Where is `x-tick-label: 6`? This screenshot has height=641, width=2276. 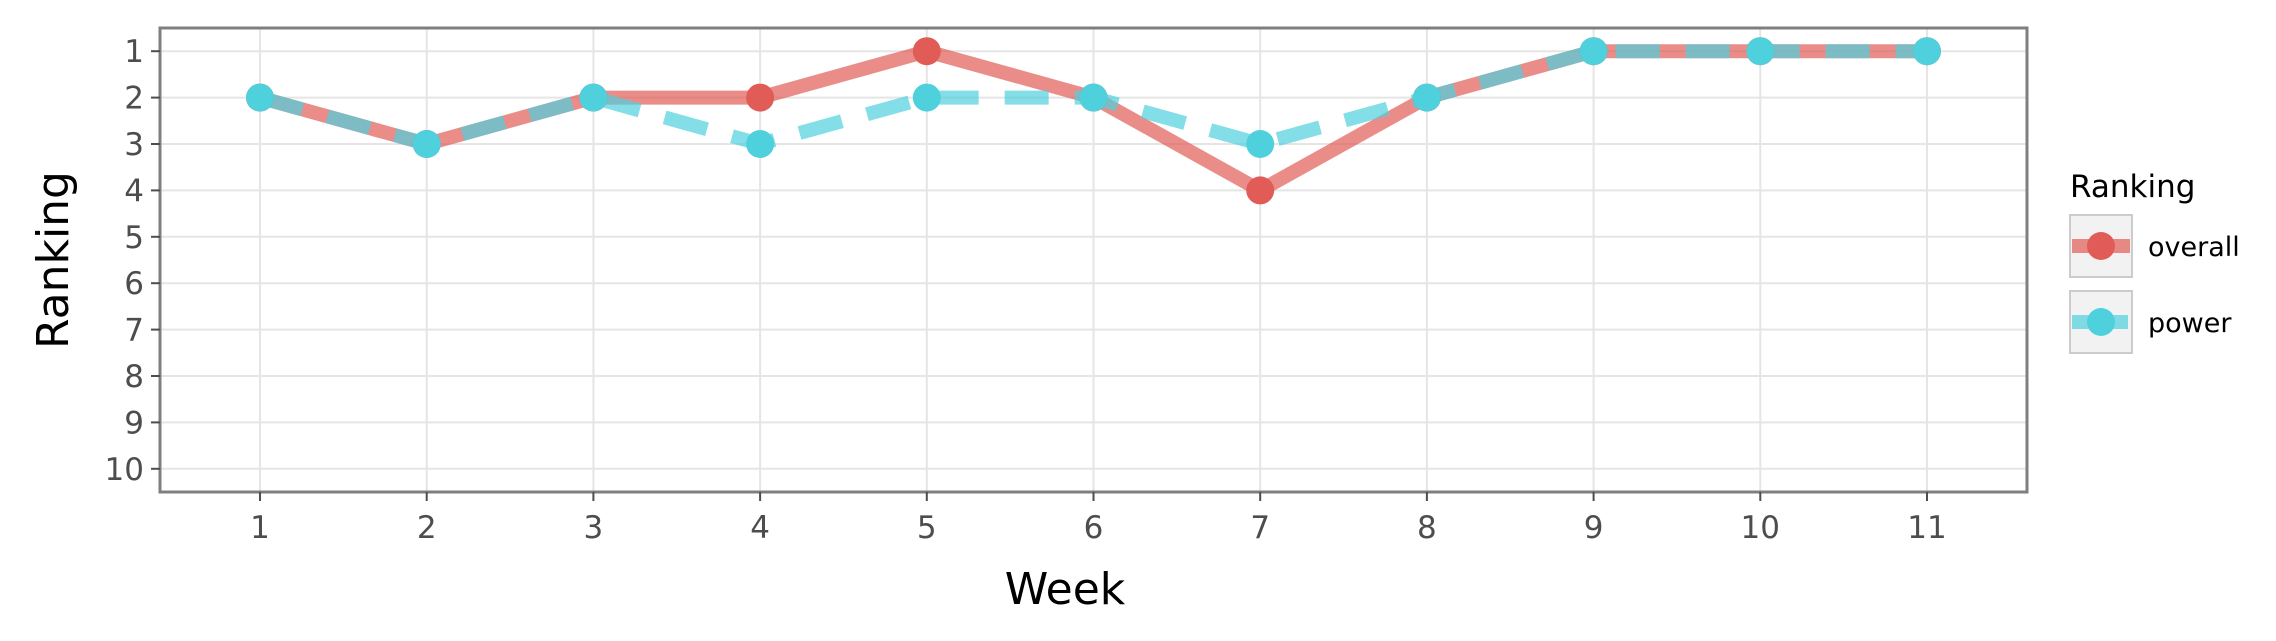
x-tick-label: 6 is located at coordinates (1094, 528).